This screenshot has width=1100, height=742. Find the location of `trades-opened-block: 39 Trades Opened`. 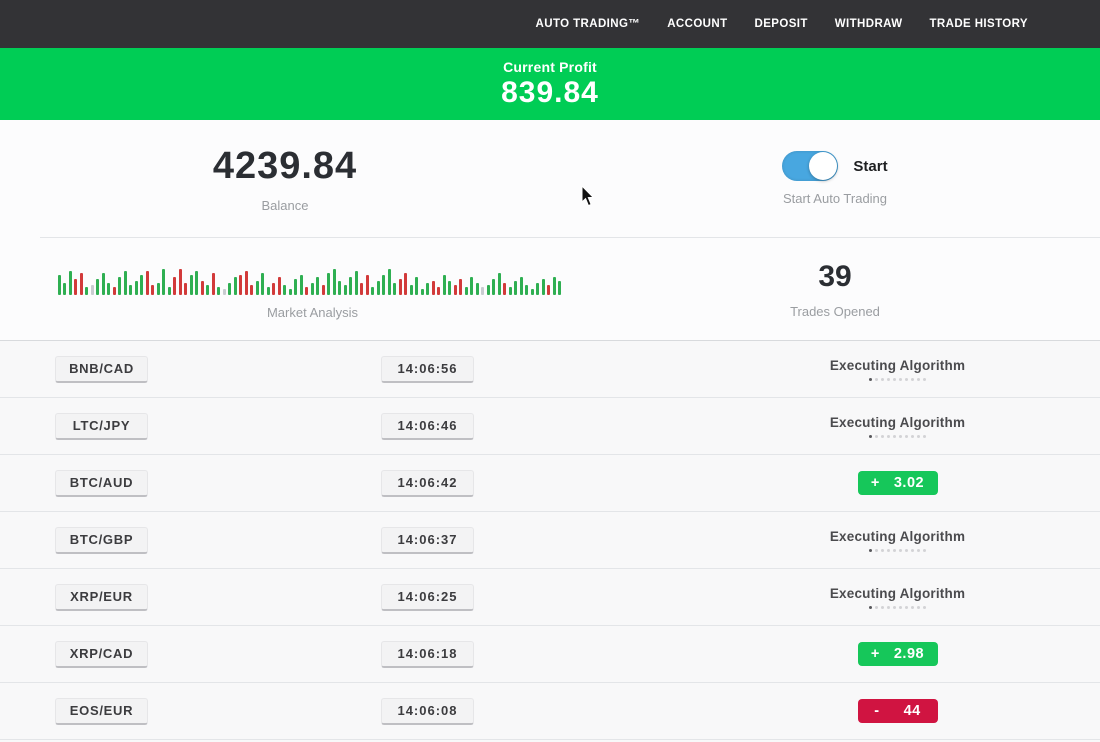

trades-opened-block: 39 Trades Opened is located at coordinates (835, 289).